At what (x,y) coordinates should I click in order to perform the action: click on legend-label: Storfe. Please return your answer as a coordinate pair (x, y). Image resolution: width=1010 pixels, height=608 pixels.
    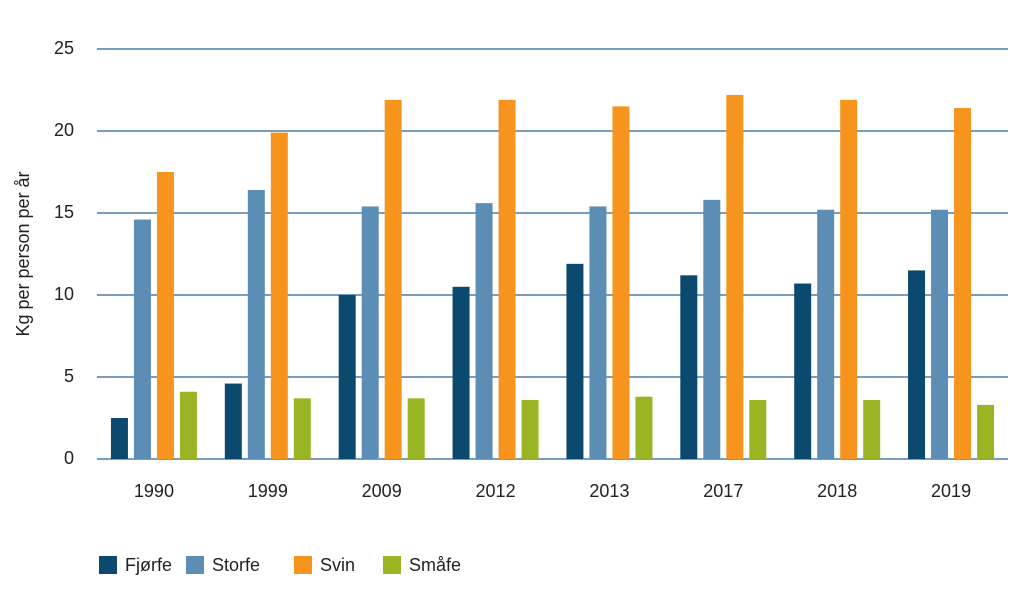
    Looking at the image, I should click on (236, 565).